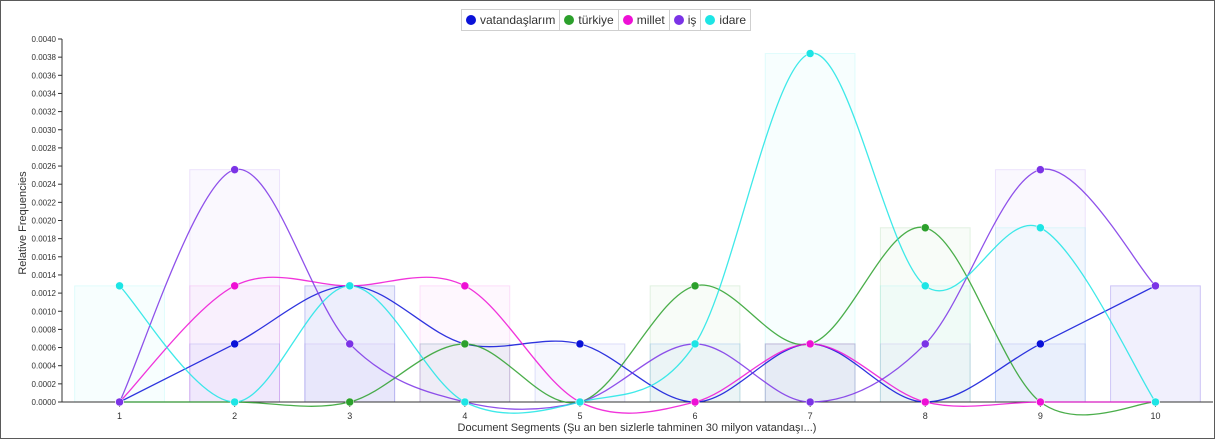 Image resolution: width=1215 pixels, height=439 pixels. What do you see at coordinates (1040, 416) in the screenshot?
I see `x-tick-label: 9` at bounding box center [1040, 416].